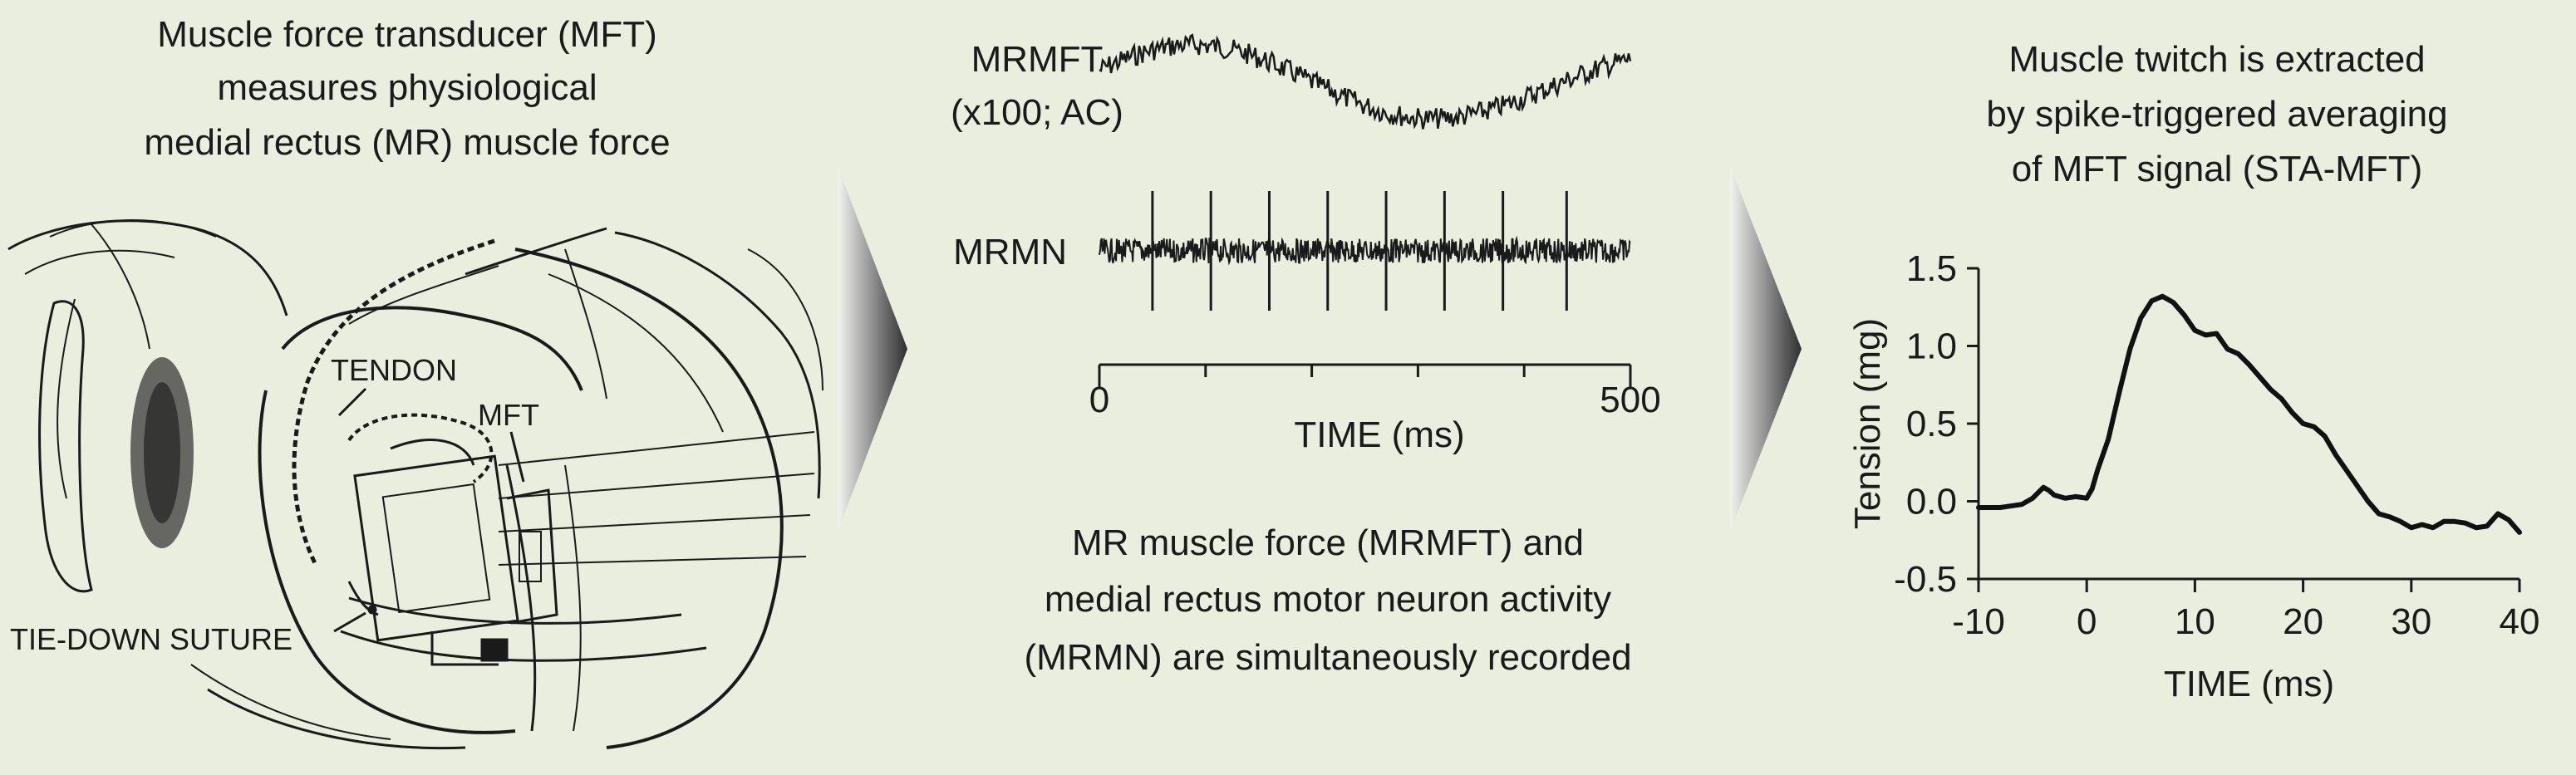 The width and height of the screenshot is (2576, 775). Describe the element at coordinates (394, 370) in the screenshot. I see `label-tendon: TENDON` at that location.